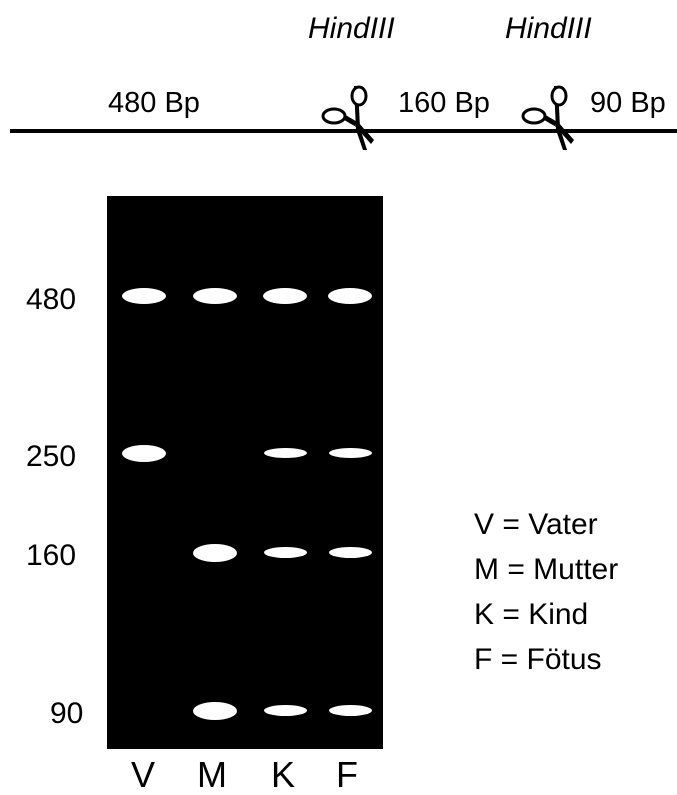 The image size is (677, 795). I want to click on size-marker-480: 480, so click(51, 299).